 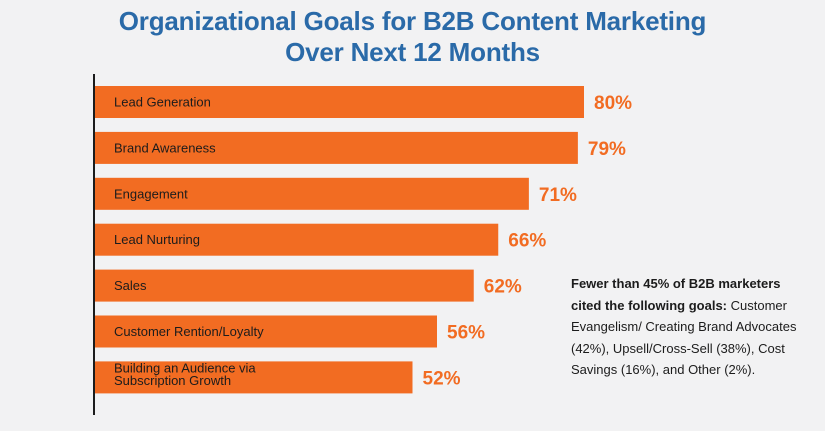 I want to click on bar-label-2: Engagement, so click(x=151, y=193).